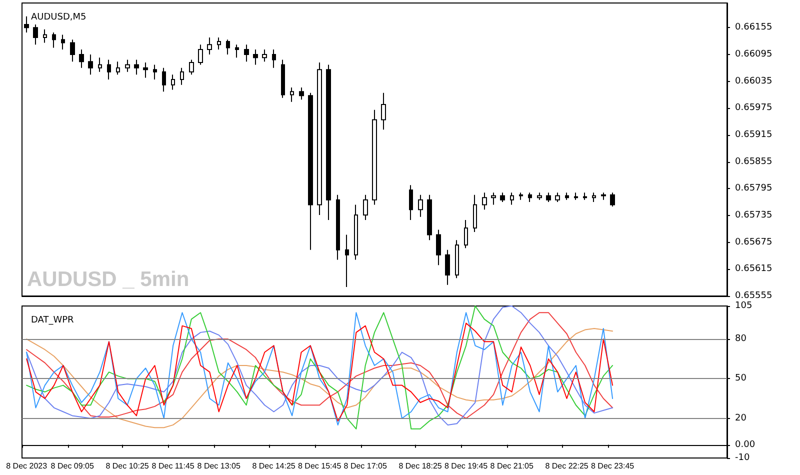  I want to click on y-tick-label: 0.65855, so click(753, 161).